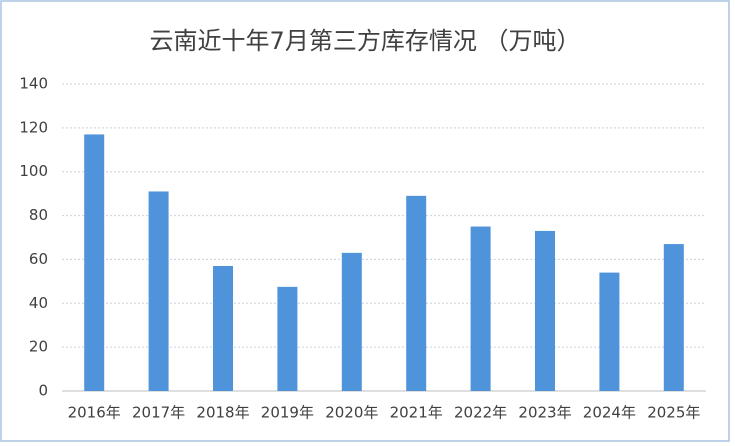 This screenshot has width=735, height=446. What do you see at coordinates (351, 413) in the screenshot?
I see `x-tick-label: 2020年` at bounding box center [351, 413].